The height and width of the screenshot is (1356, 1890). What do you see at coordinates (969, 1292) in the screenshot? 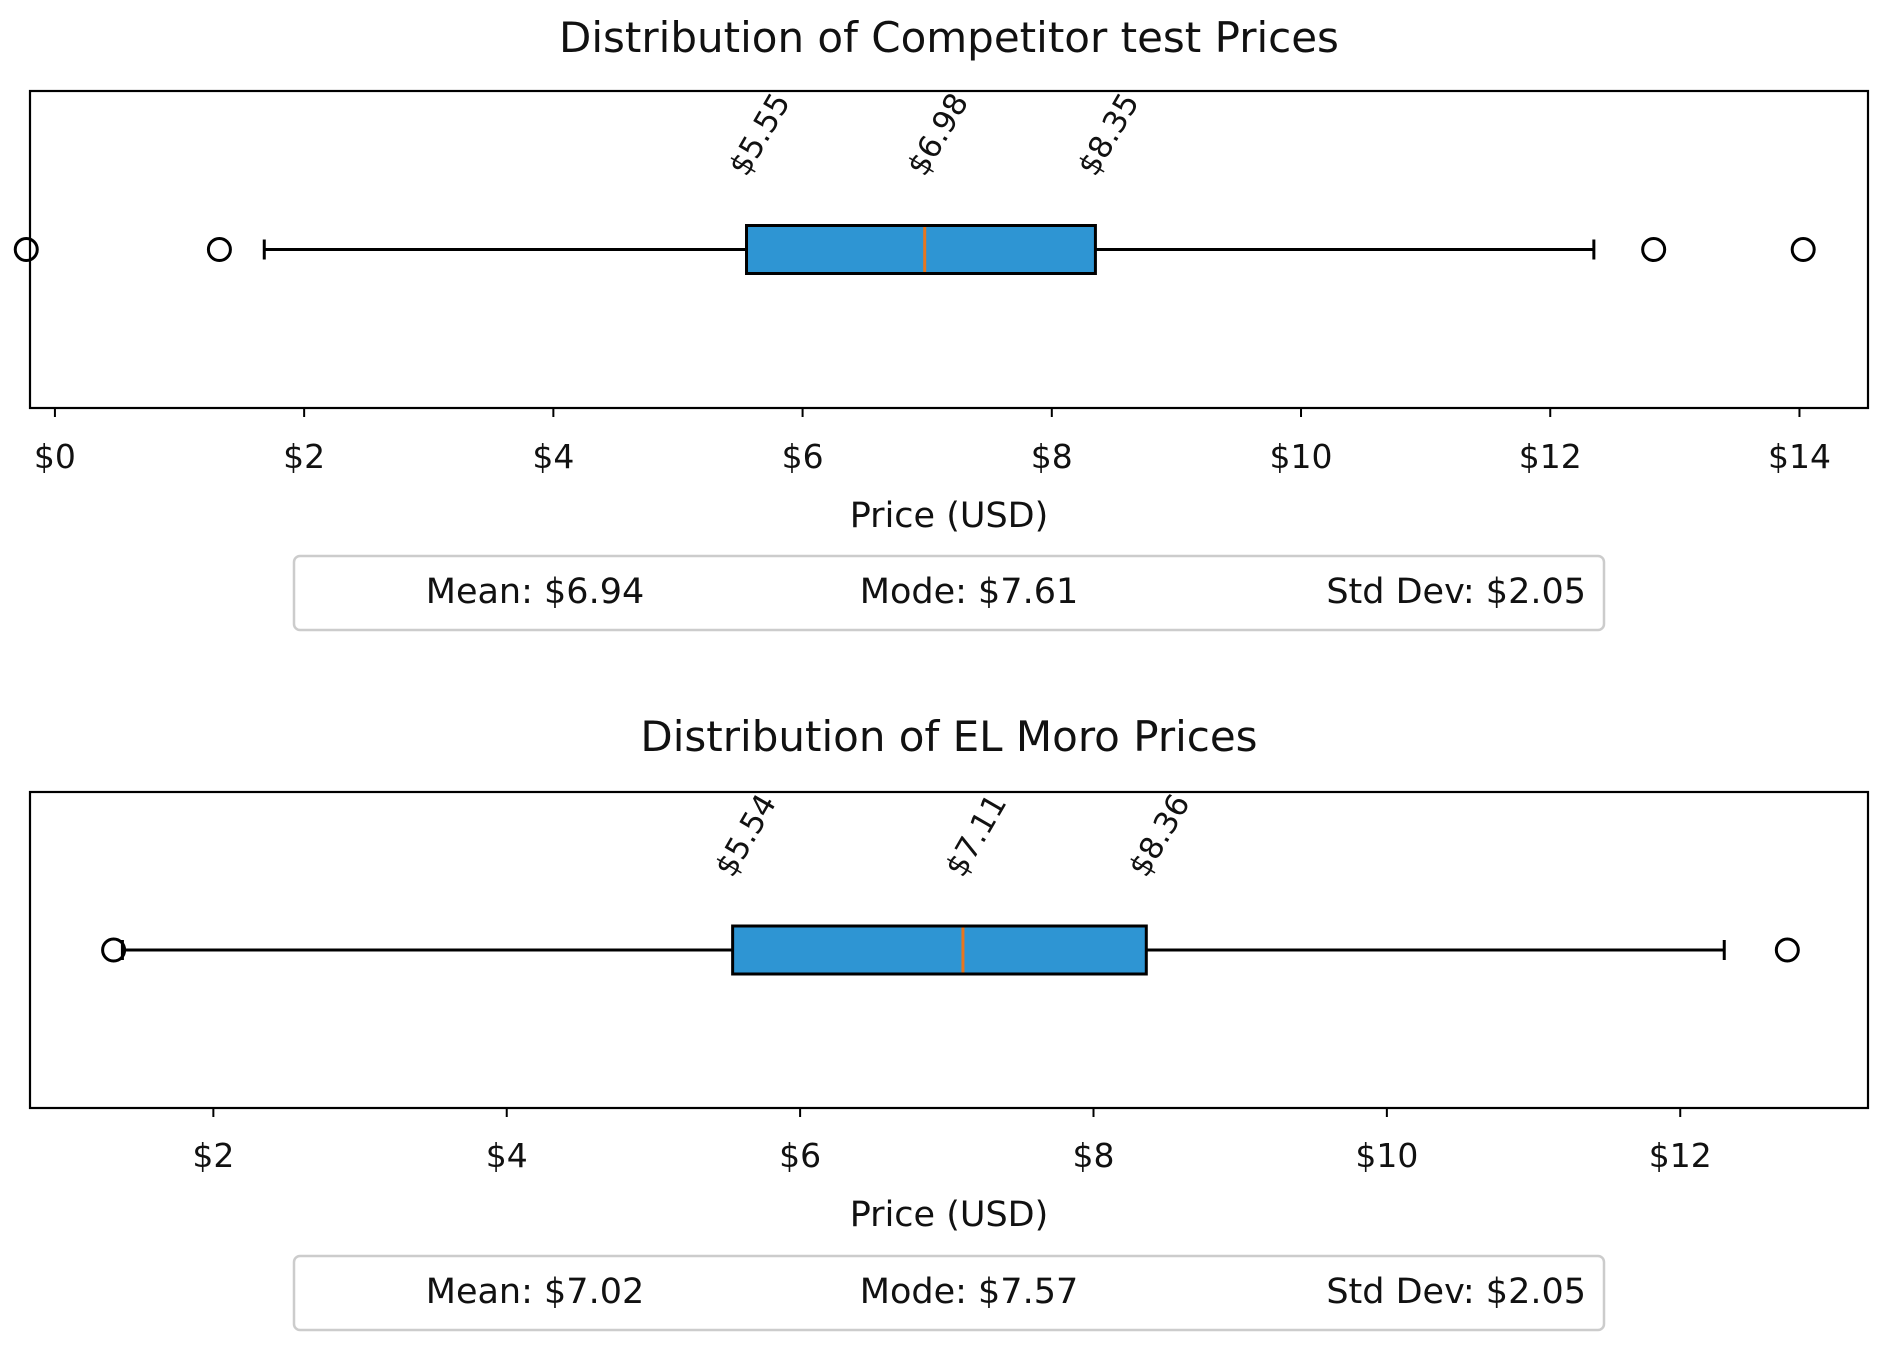
I see `stat-mode: Mode: $7.57` at bounding box center [969, 1292].